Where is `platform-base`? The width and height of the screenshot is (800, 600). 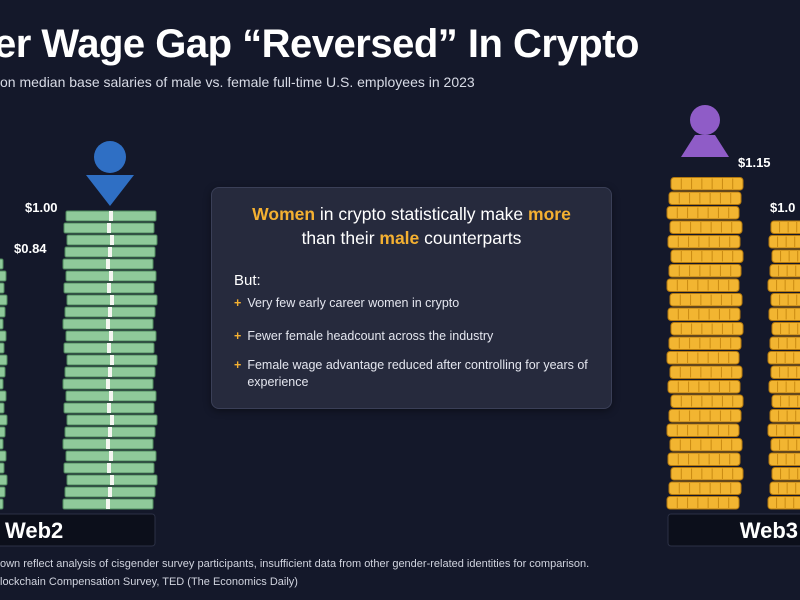 platform-base is located at coordinates (733, 530).